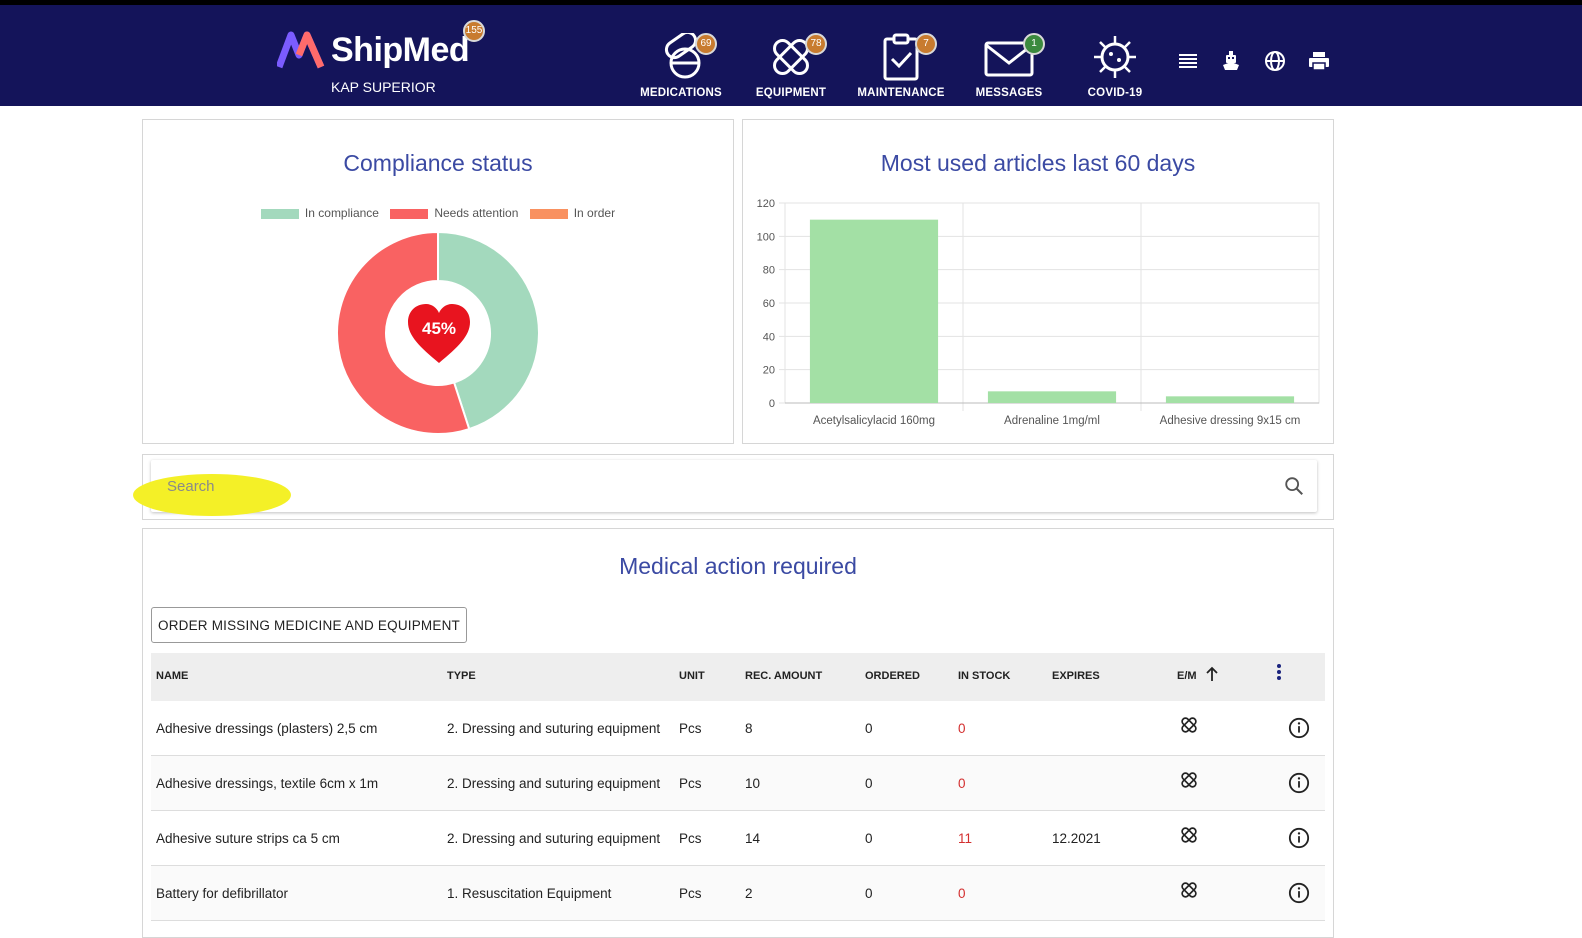 This screenshot has height=938, width=1582. I want to click on nav-covid-19: COVID-19, so click(1115, 67).